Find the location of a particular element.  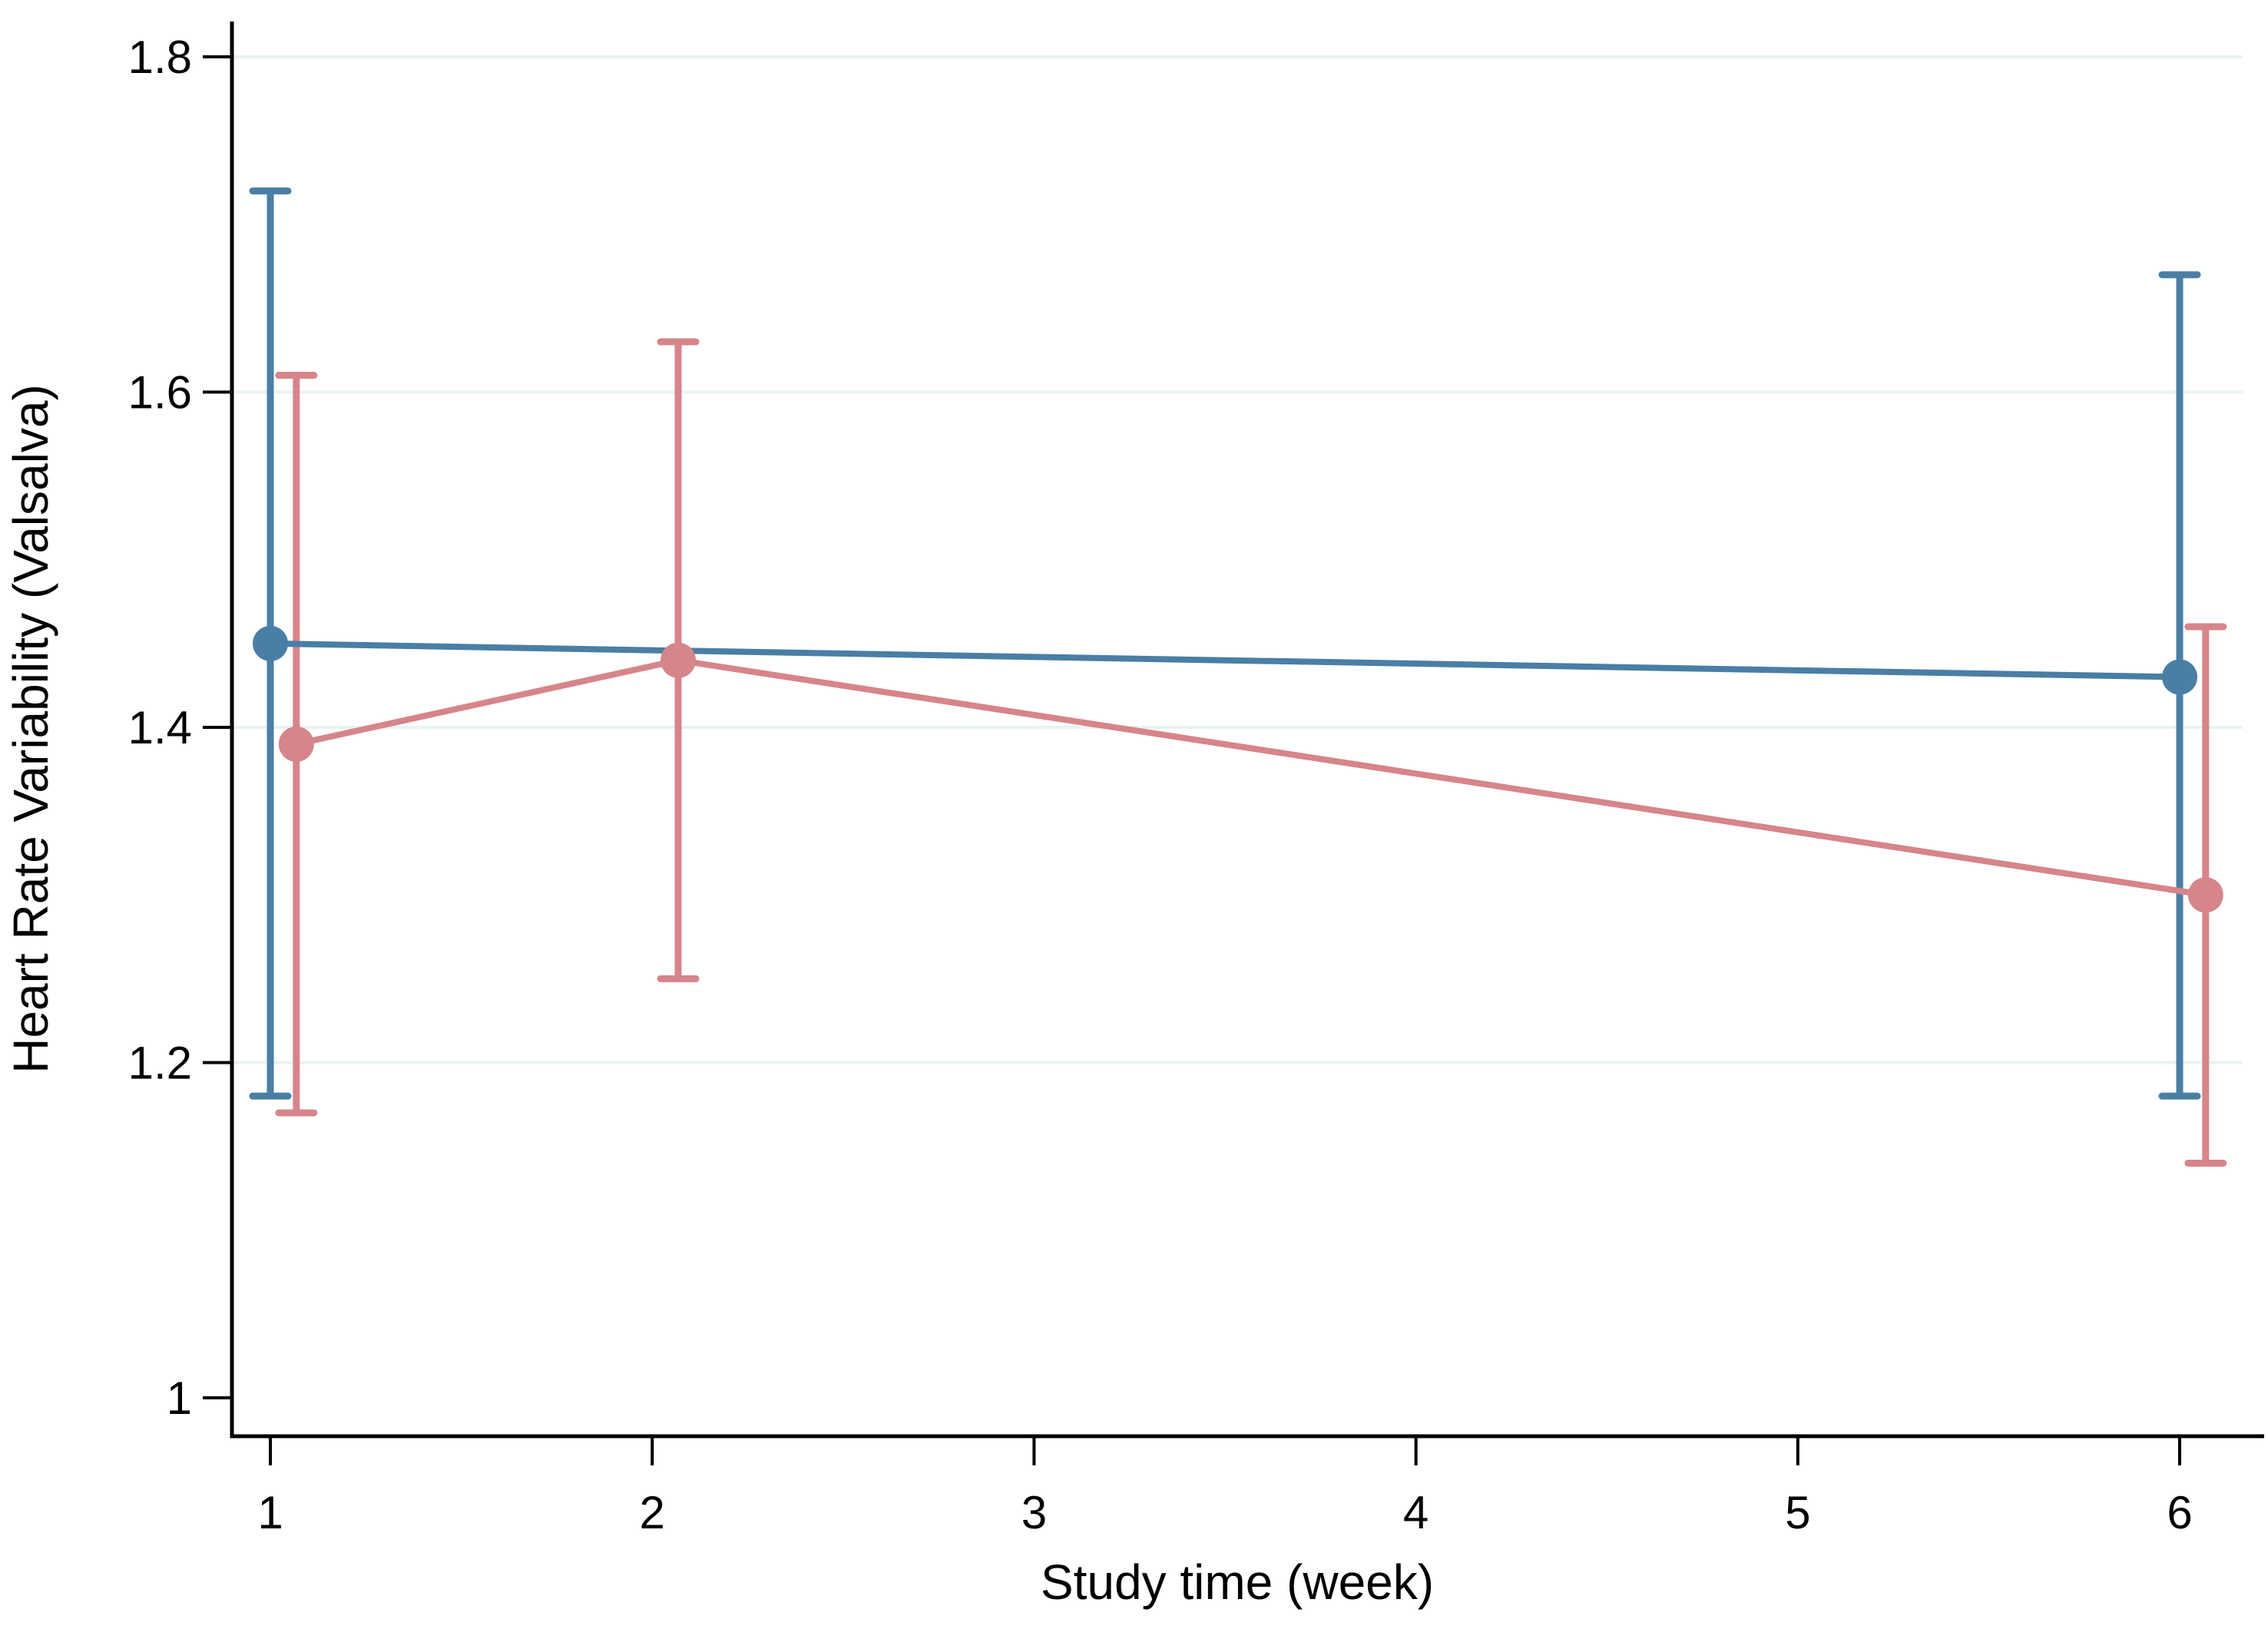

pink-series-line is located at coordinates (1251, 778).